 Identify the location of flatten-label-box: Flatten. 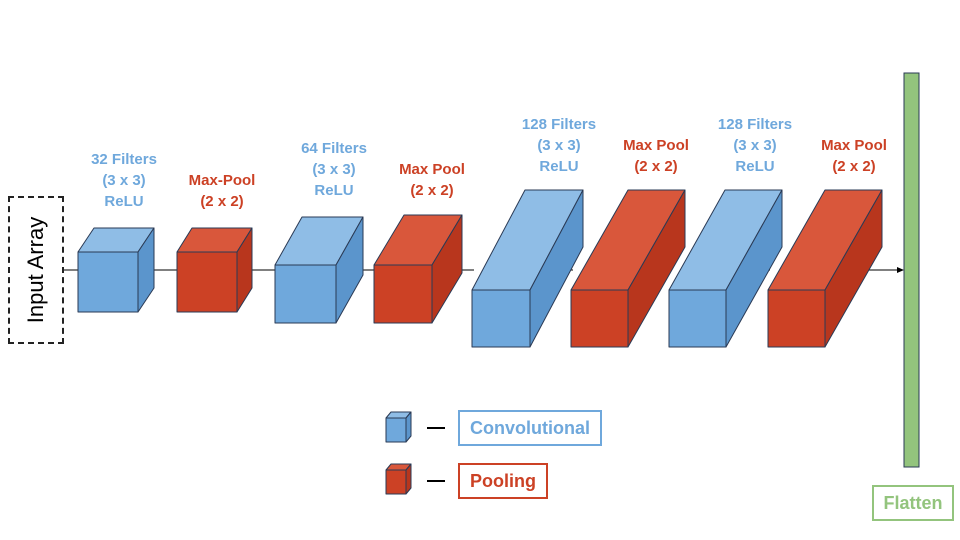
(913, 503).